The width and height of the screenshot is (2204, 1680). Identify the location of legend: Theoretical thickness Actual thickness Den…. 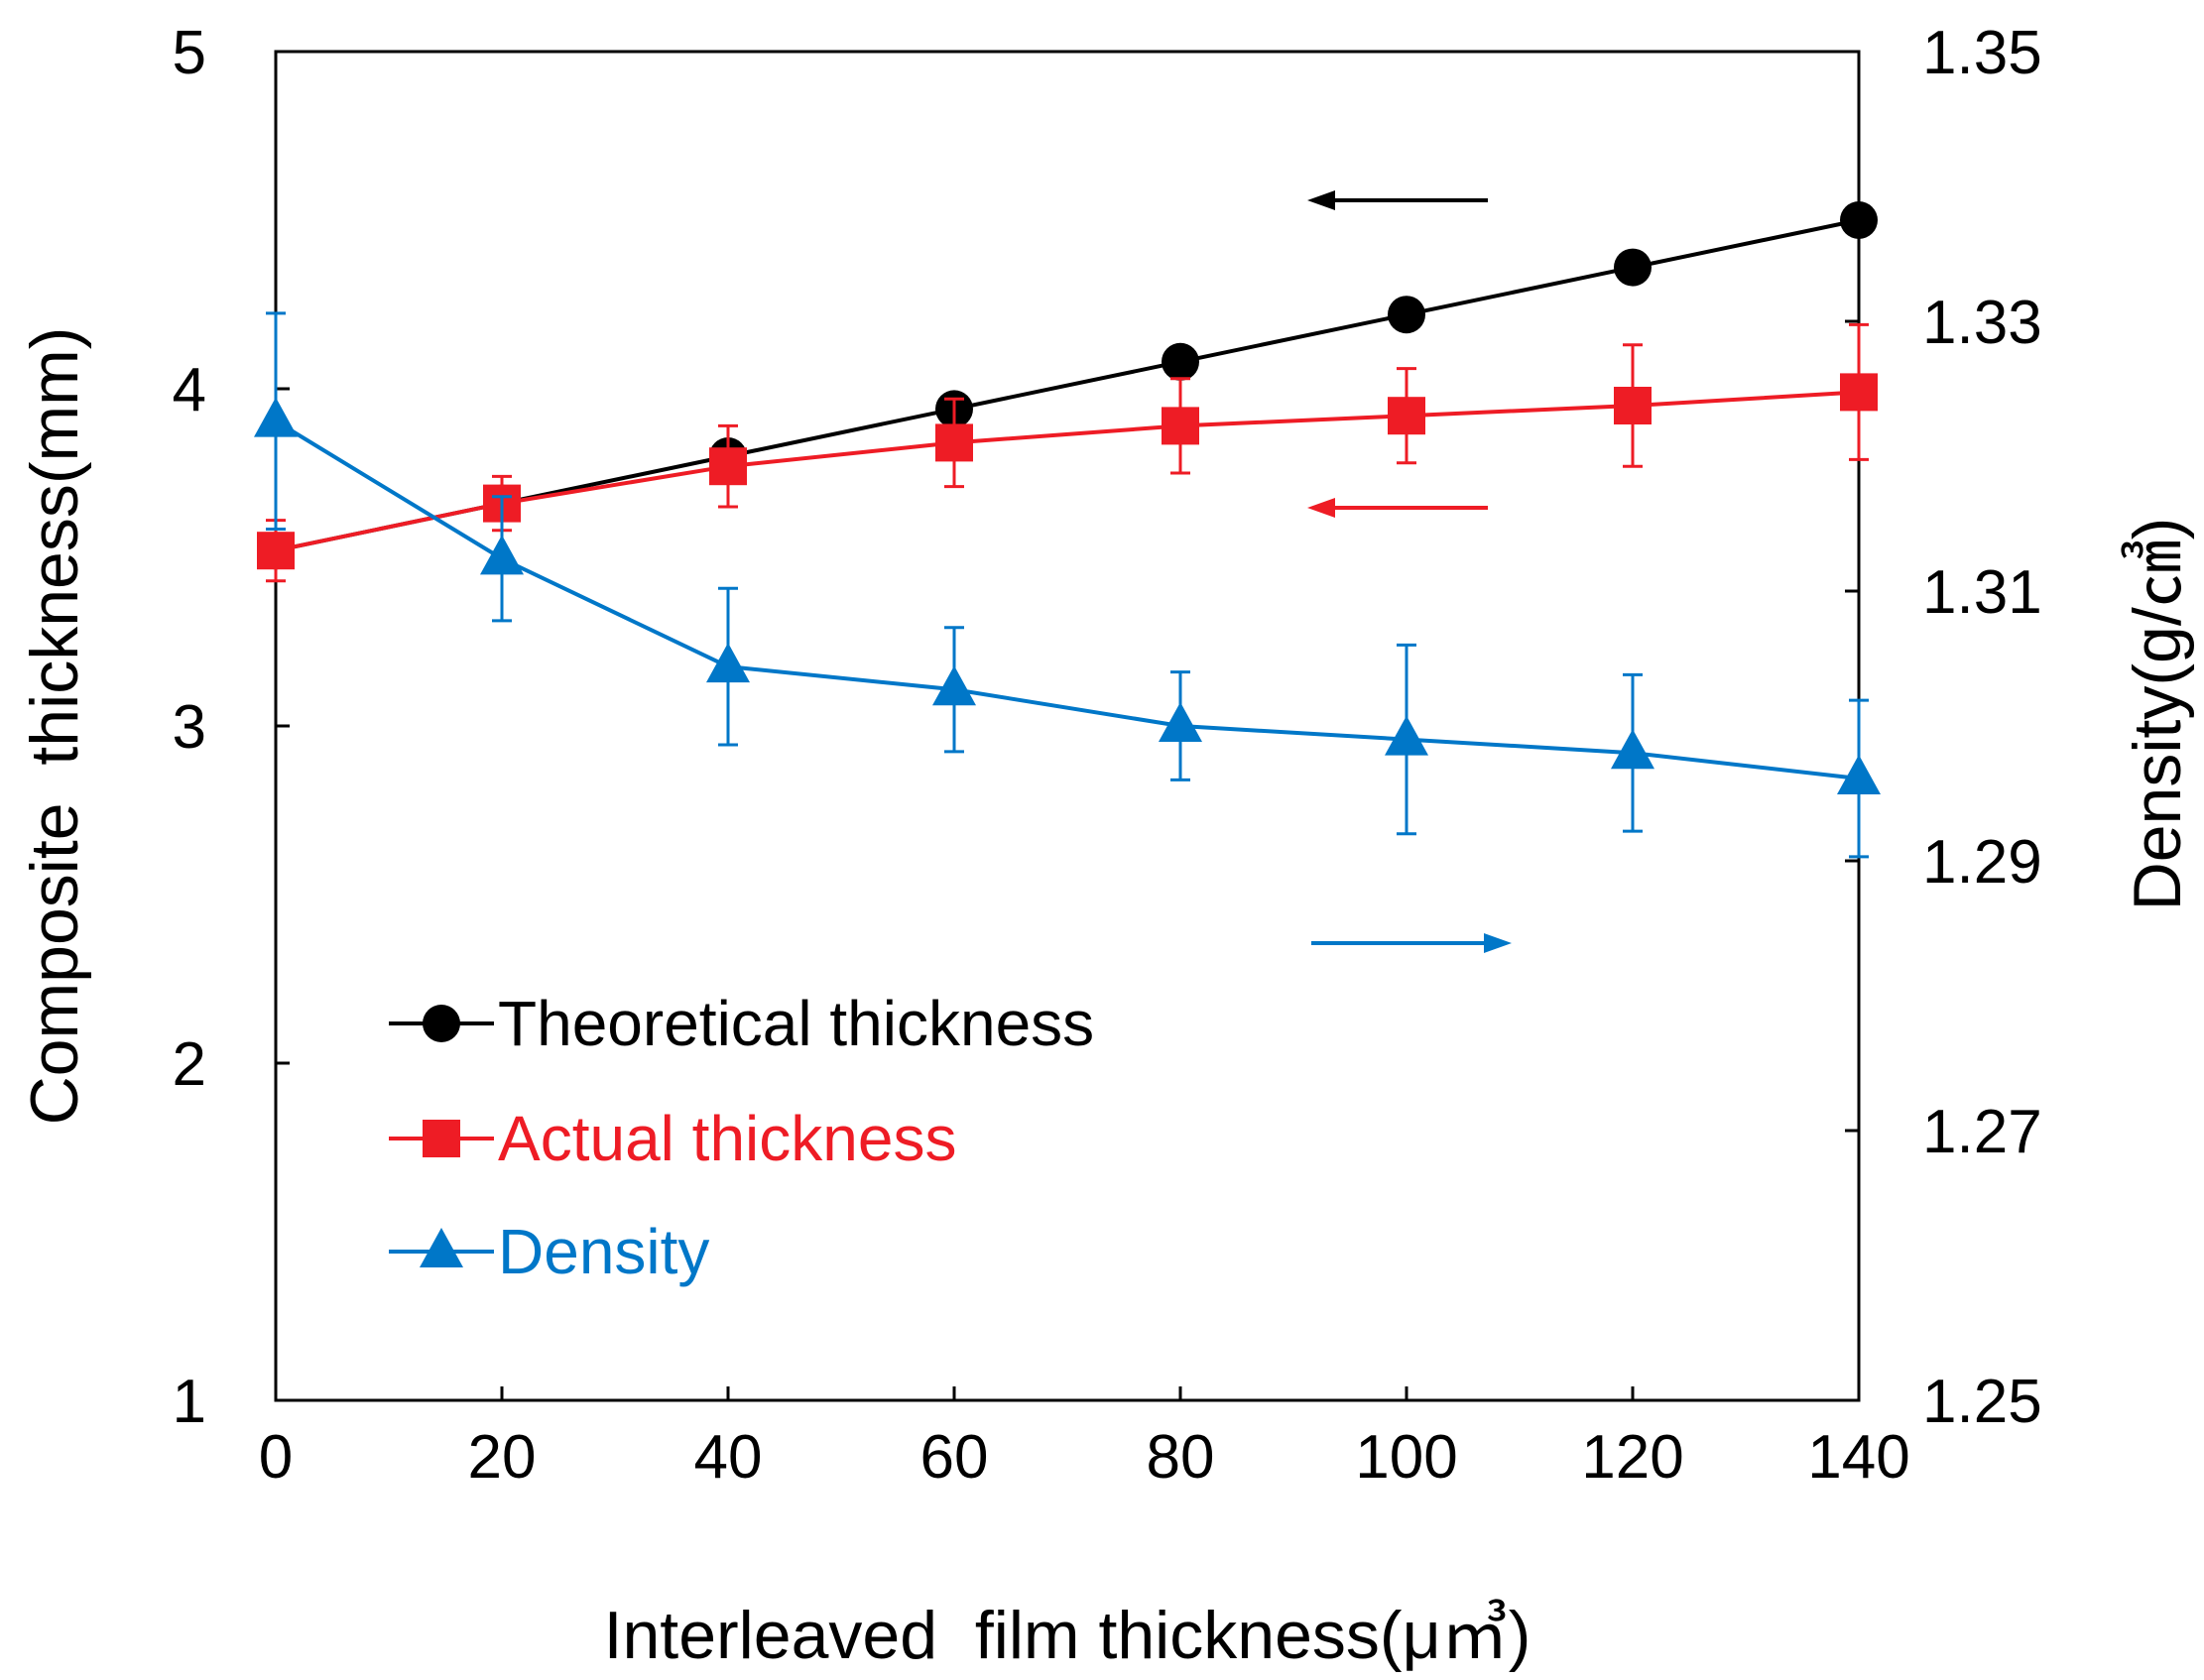
(741, 1137).